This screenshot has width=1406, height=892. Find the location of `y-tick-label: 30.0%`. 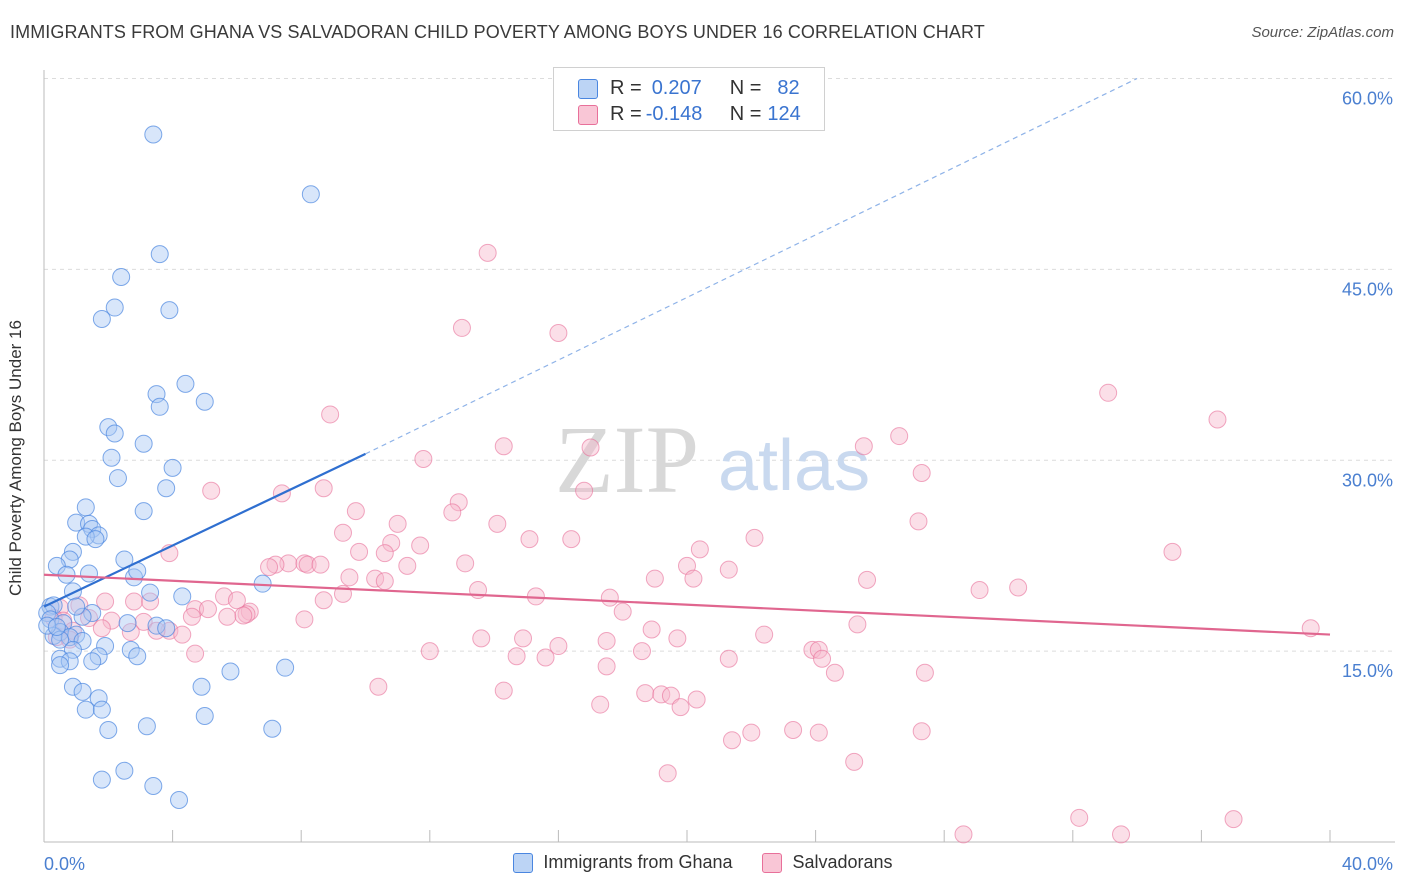

y-tick-label: 30.0% is located at coordinates (1367, 480).